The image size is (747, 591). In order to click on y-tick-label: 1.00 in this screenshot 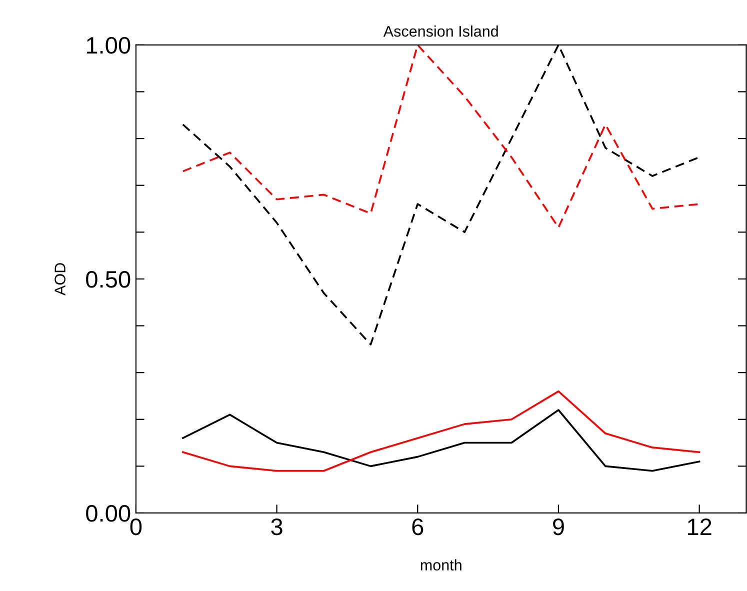, I will do `click(108, 45)`.